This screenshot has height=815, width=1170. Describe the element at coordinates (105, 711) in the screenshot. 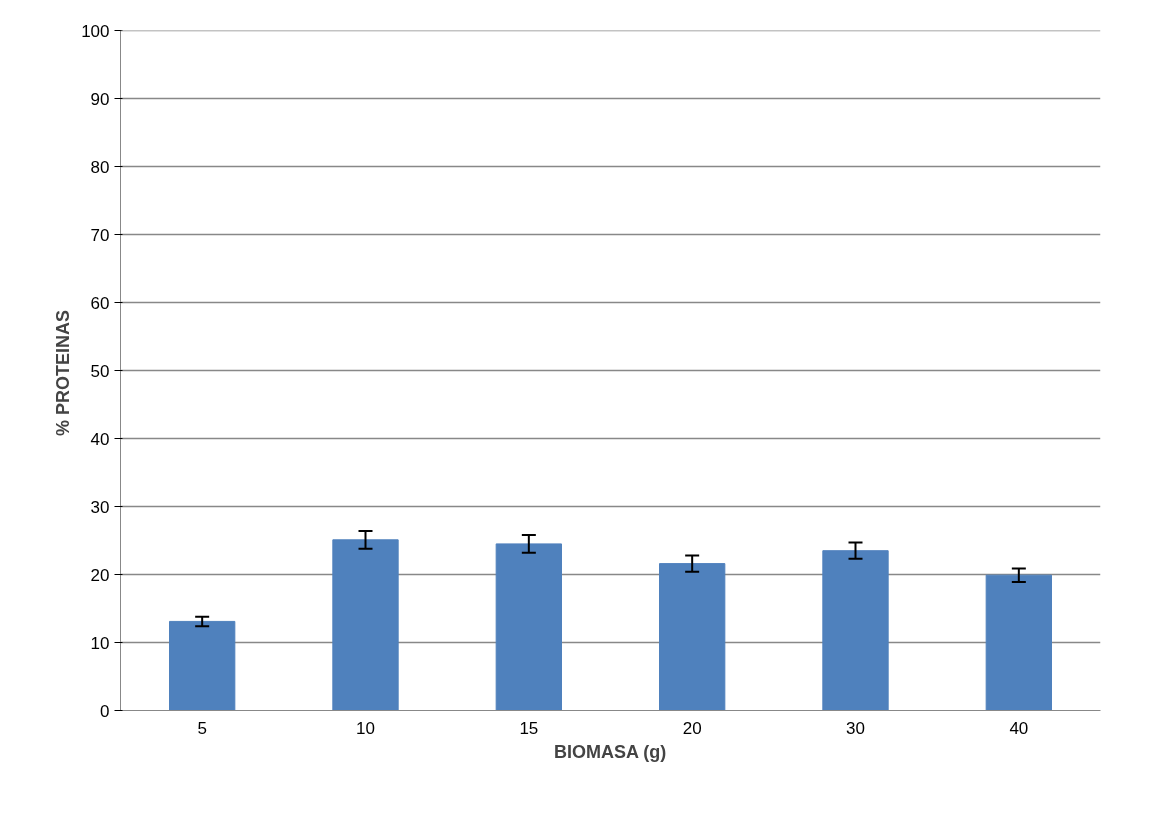

I see `y-tick-label: 0` at that location.